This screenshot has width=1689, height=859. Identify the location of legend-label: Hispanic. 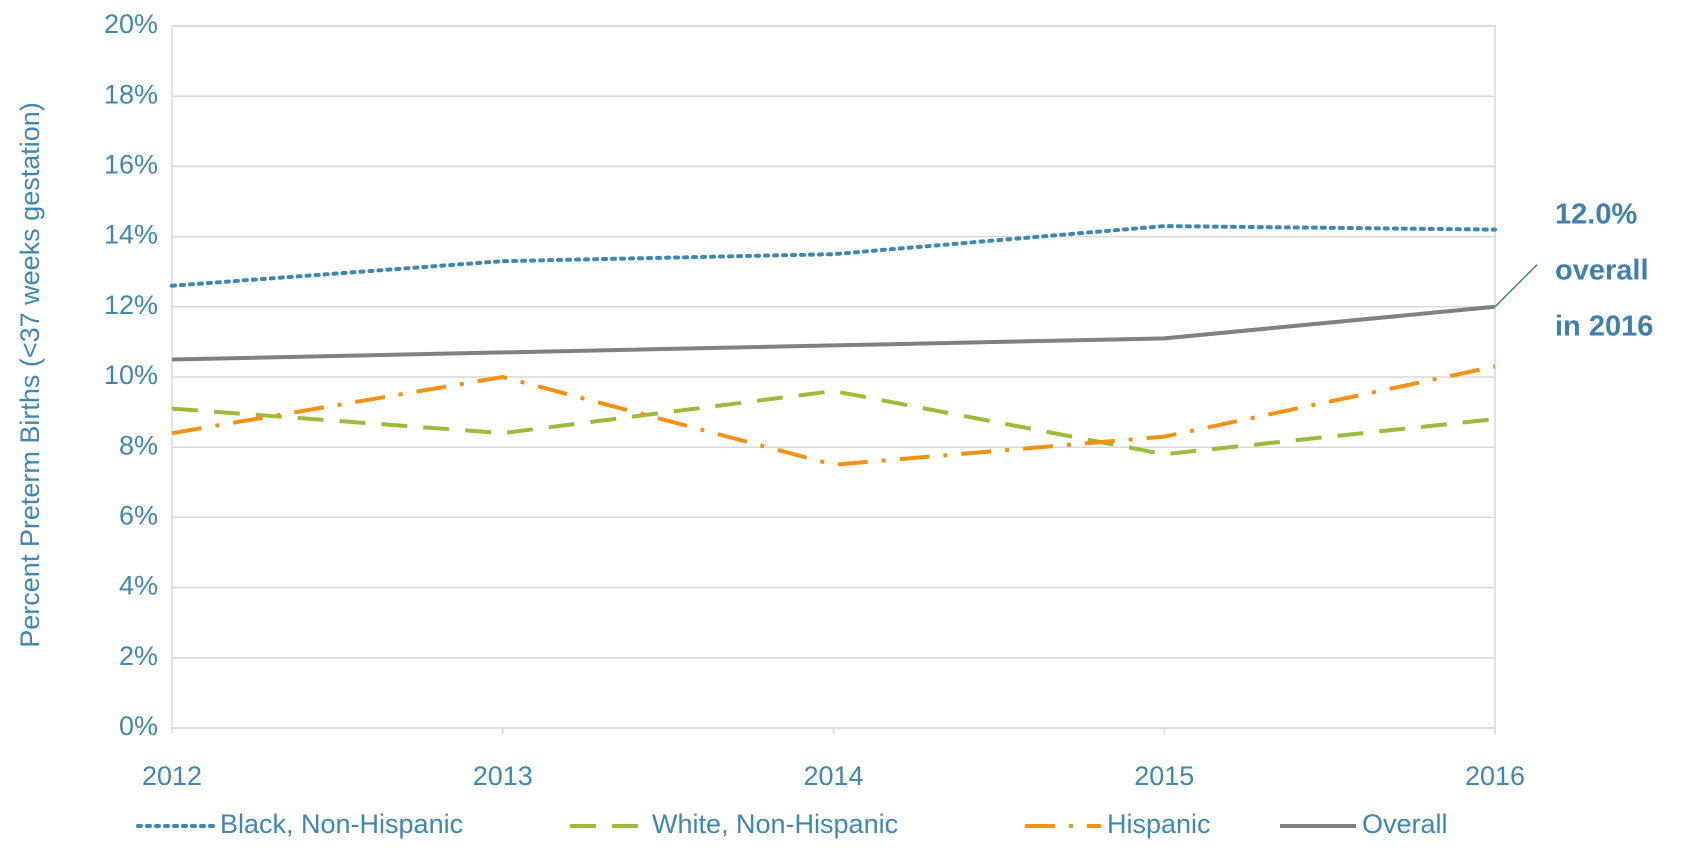
(1159, 824).